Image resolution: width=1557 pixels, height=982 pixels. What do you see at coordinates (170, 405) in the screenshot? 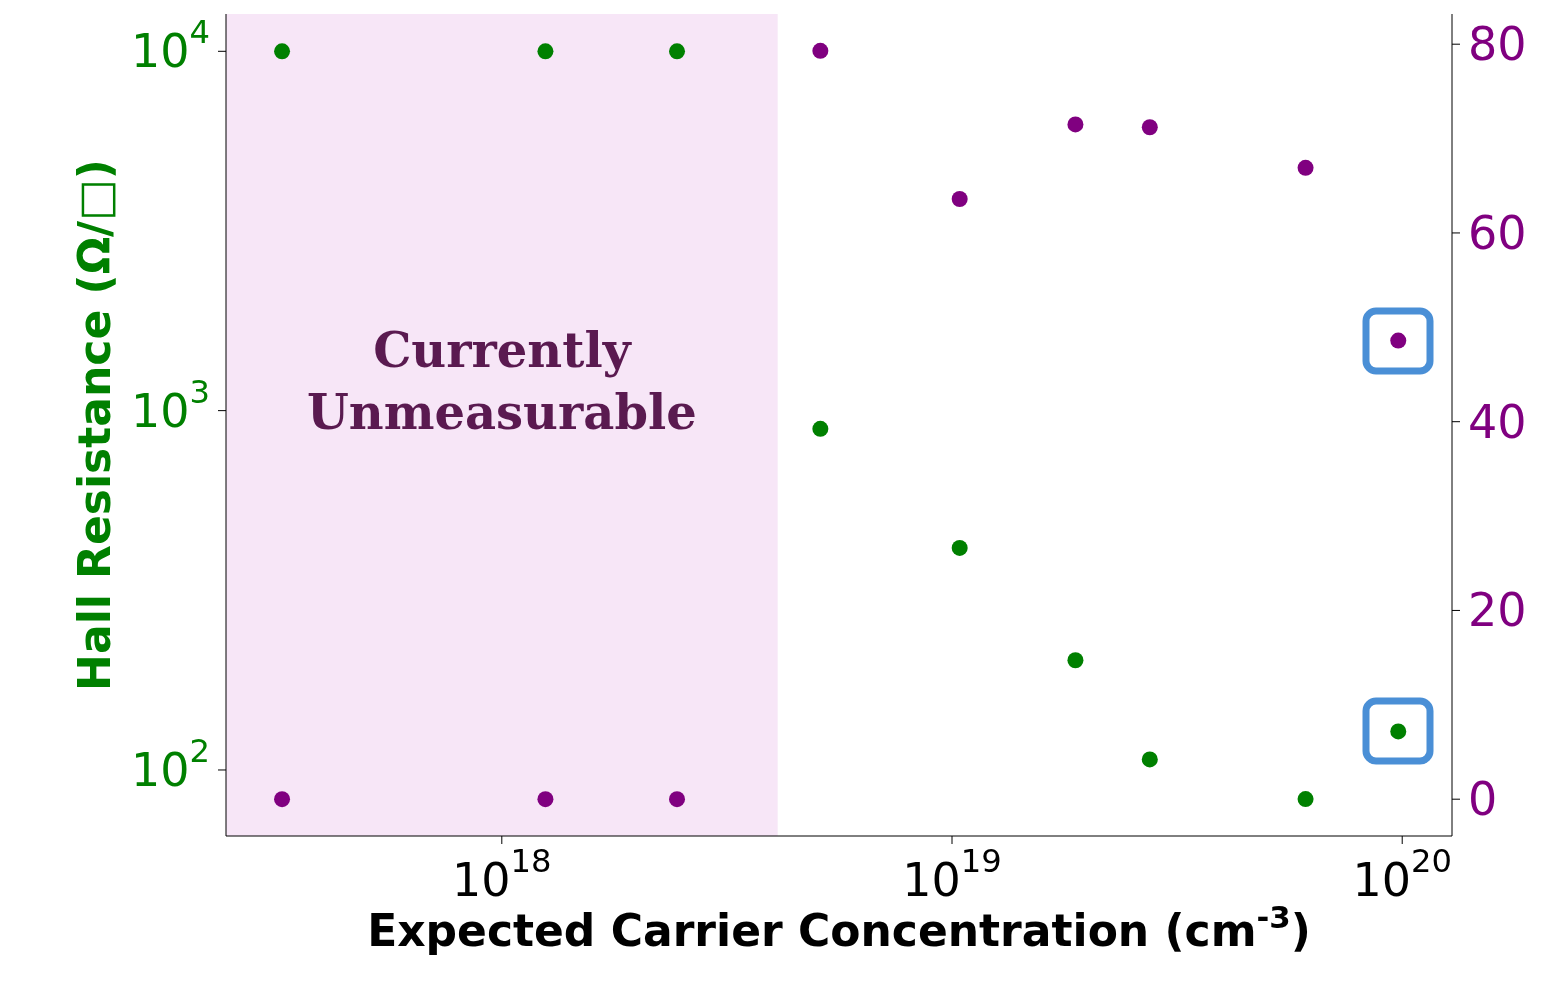
I see `y-tick-label: 10$^{3}$` at bounding box center [170, 405].